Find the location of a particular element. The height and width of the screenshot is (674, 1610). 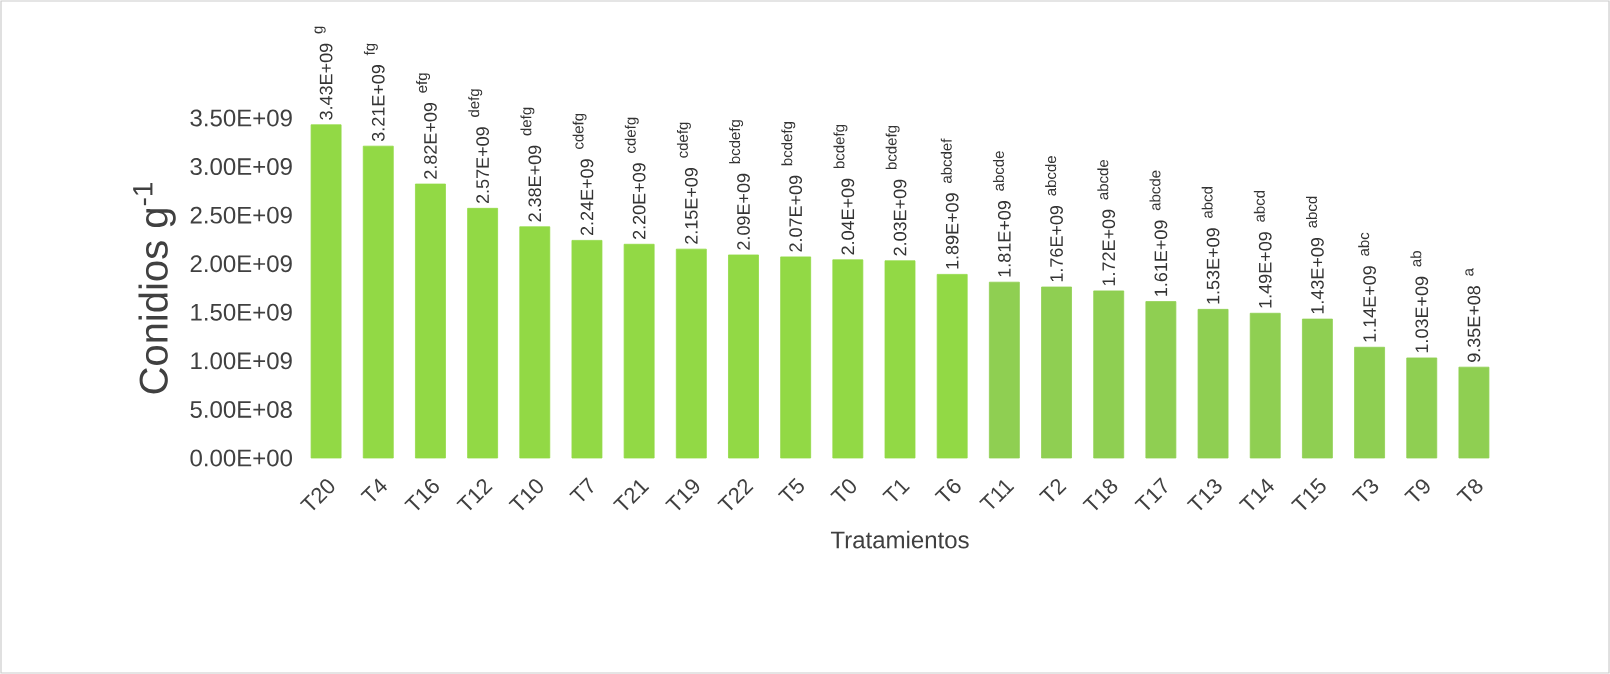

x-axis-title: Tratamientos is located at coordinates (899, 539).